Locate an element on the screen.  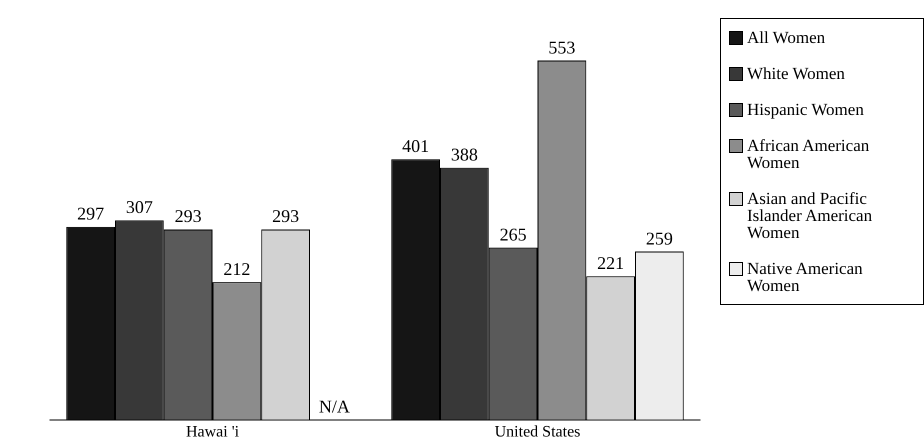
legend-label: All Women is located at coordinates (786, 37).